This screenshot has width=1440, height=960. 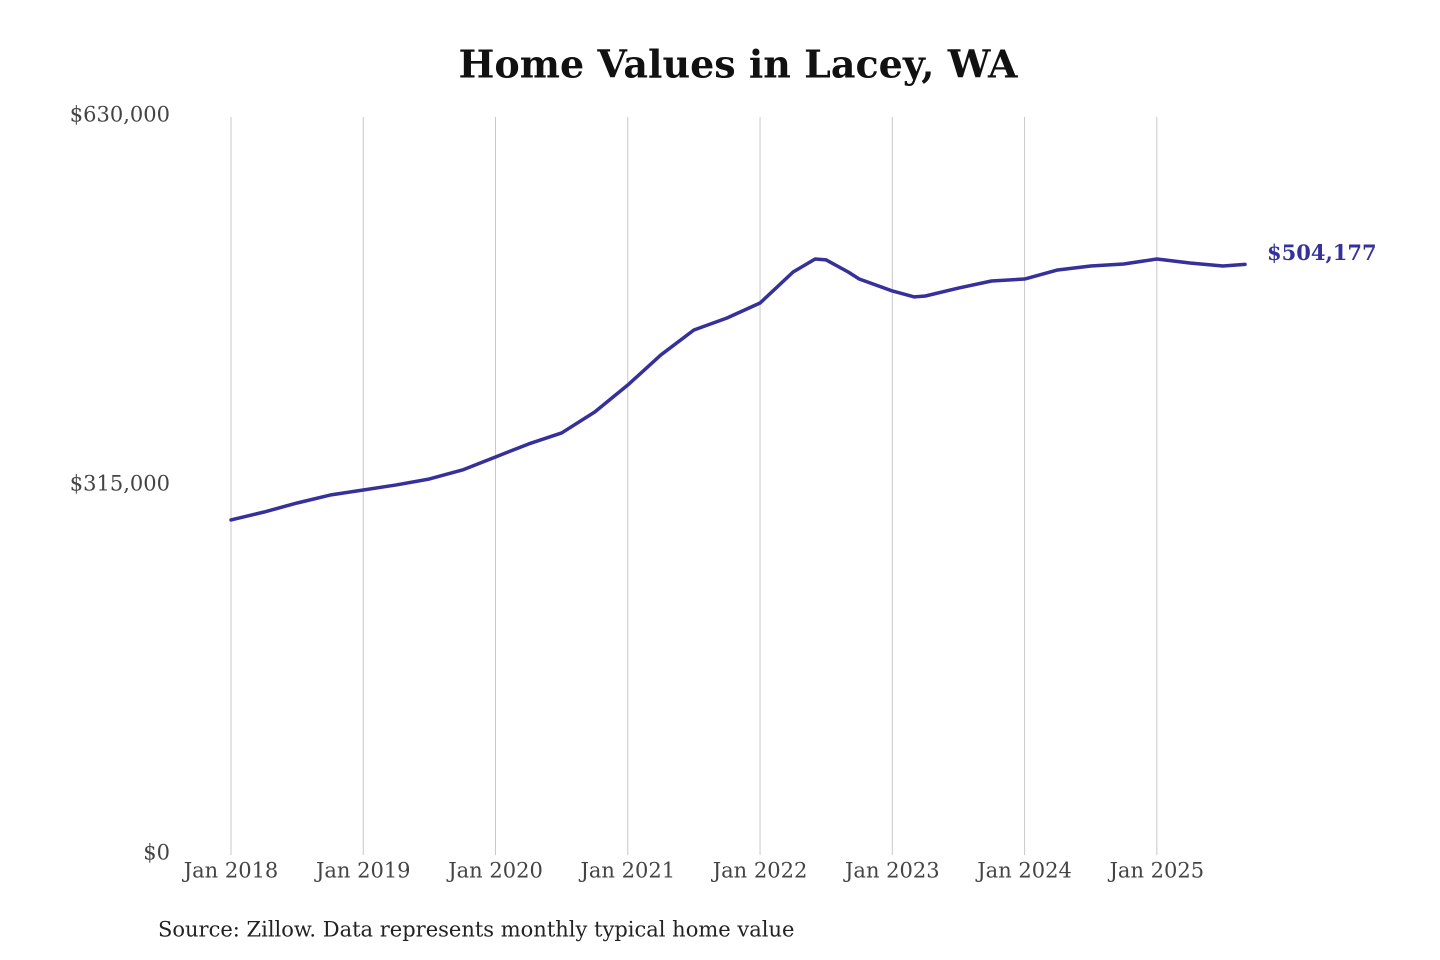 I want to click on y-tick-label: $315,000, so click(x=120, y=484).